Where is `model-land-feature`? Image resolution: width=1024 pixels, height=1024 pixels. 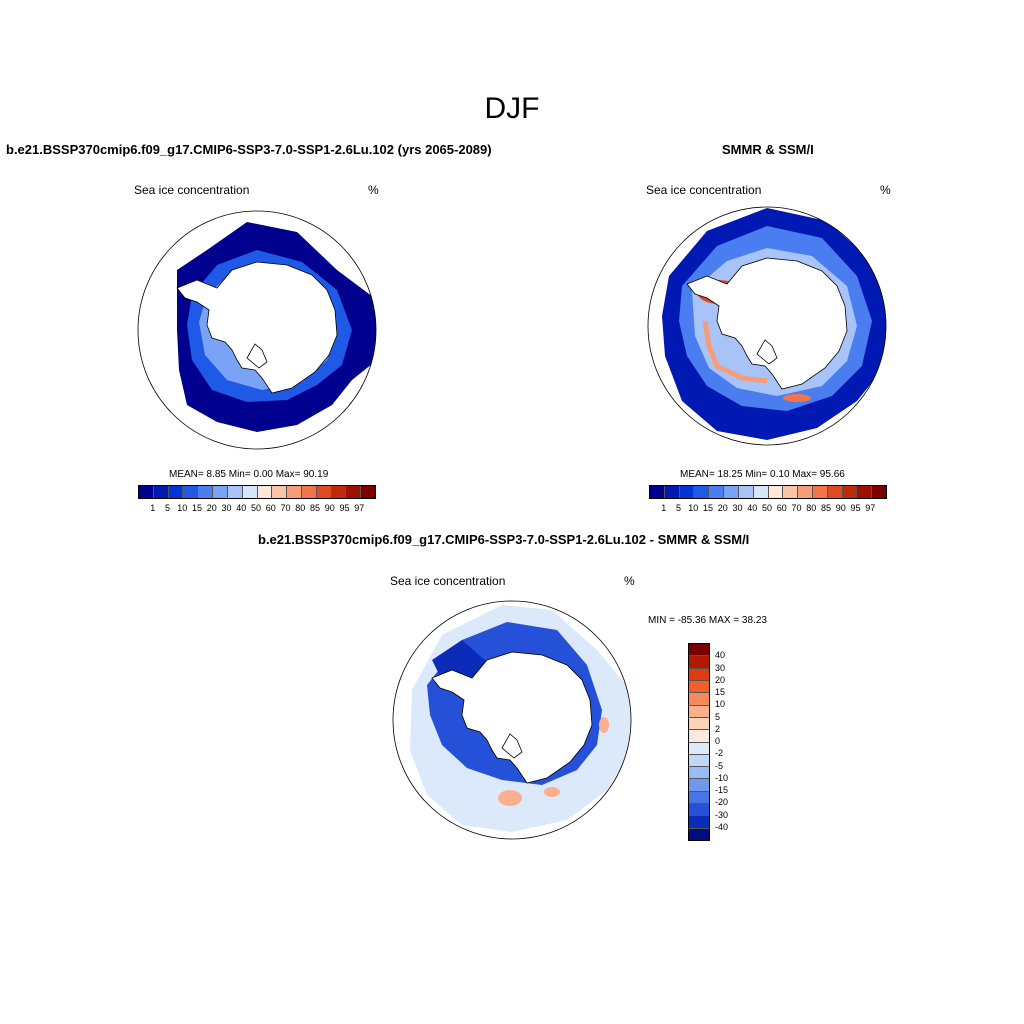
model-land-feature is located at coordinates (257, 356).